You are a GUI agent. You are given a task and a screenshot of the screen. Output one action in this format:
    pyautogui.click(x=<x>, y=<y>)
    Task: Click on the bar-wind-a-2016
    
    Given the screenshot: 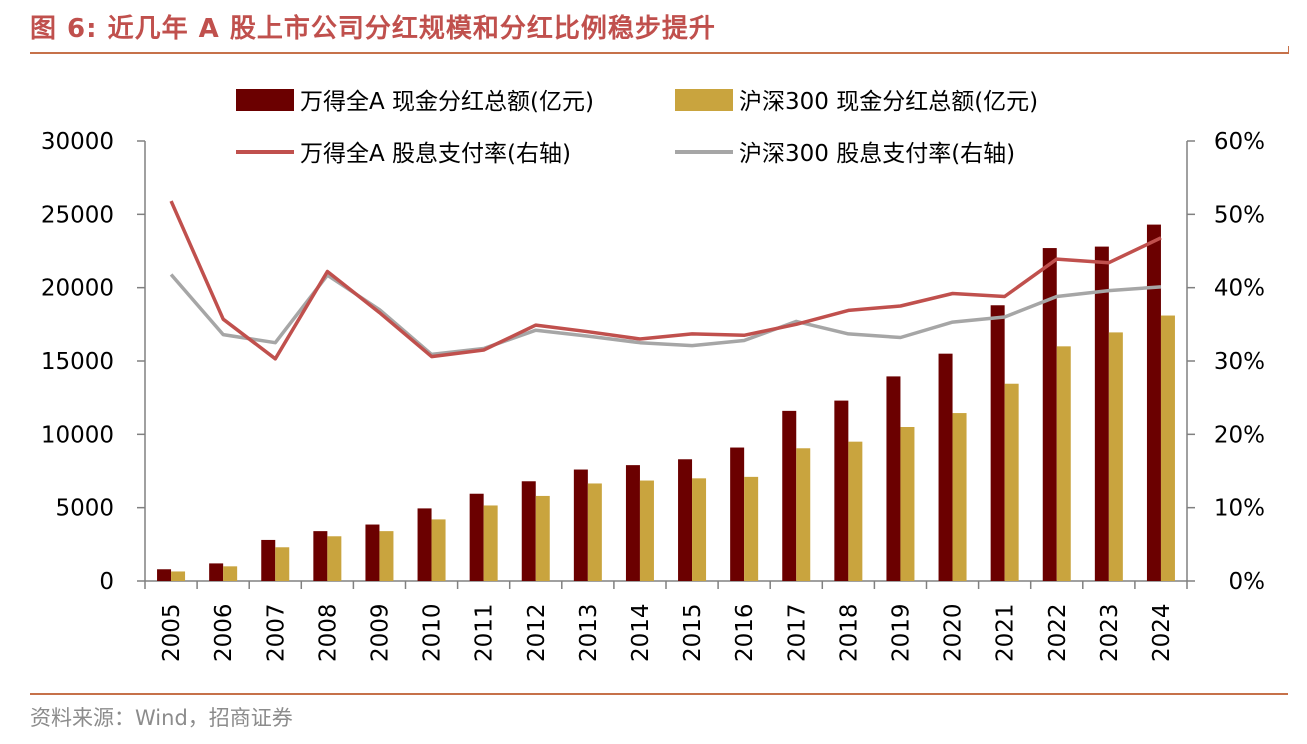 What is the action you would take?
    pyautogui.click(x=737, y=514)
    